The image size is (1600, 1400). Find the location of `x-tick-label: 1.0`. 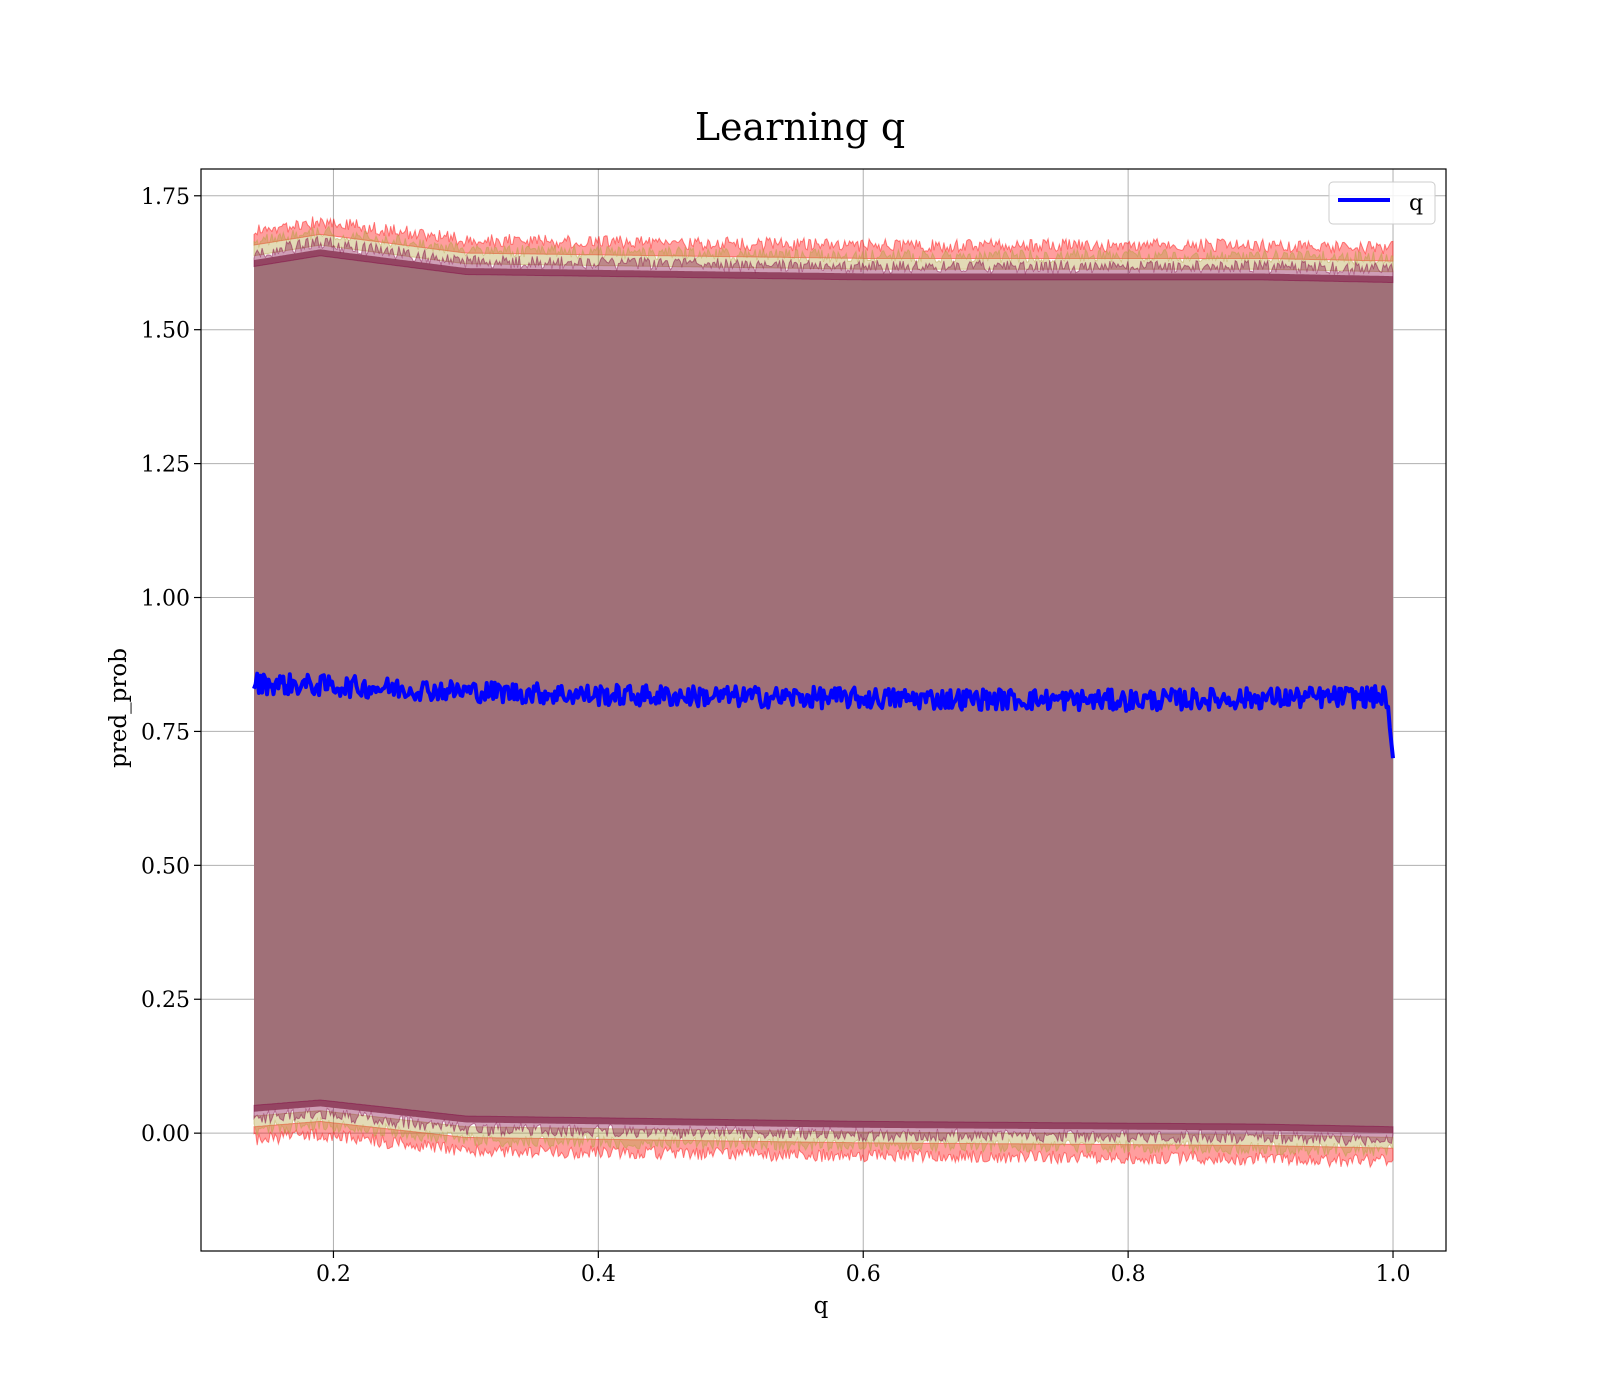

x-tick-label: 1.0 is located at coordinates (1393, 1274).